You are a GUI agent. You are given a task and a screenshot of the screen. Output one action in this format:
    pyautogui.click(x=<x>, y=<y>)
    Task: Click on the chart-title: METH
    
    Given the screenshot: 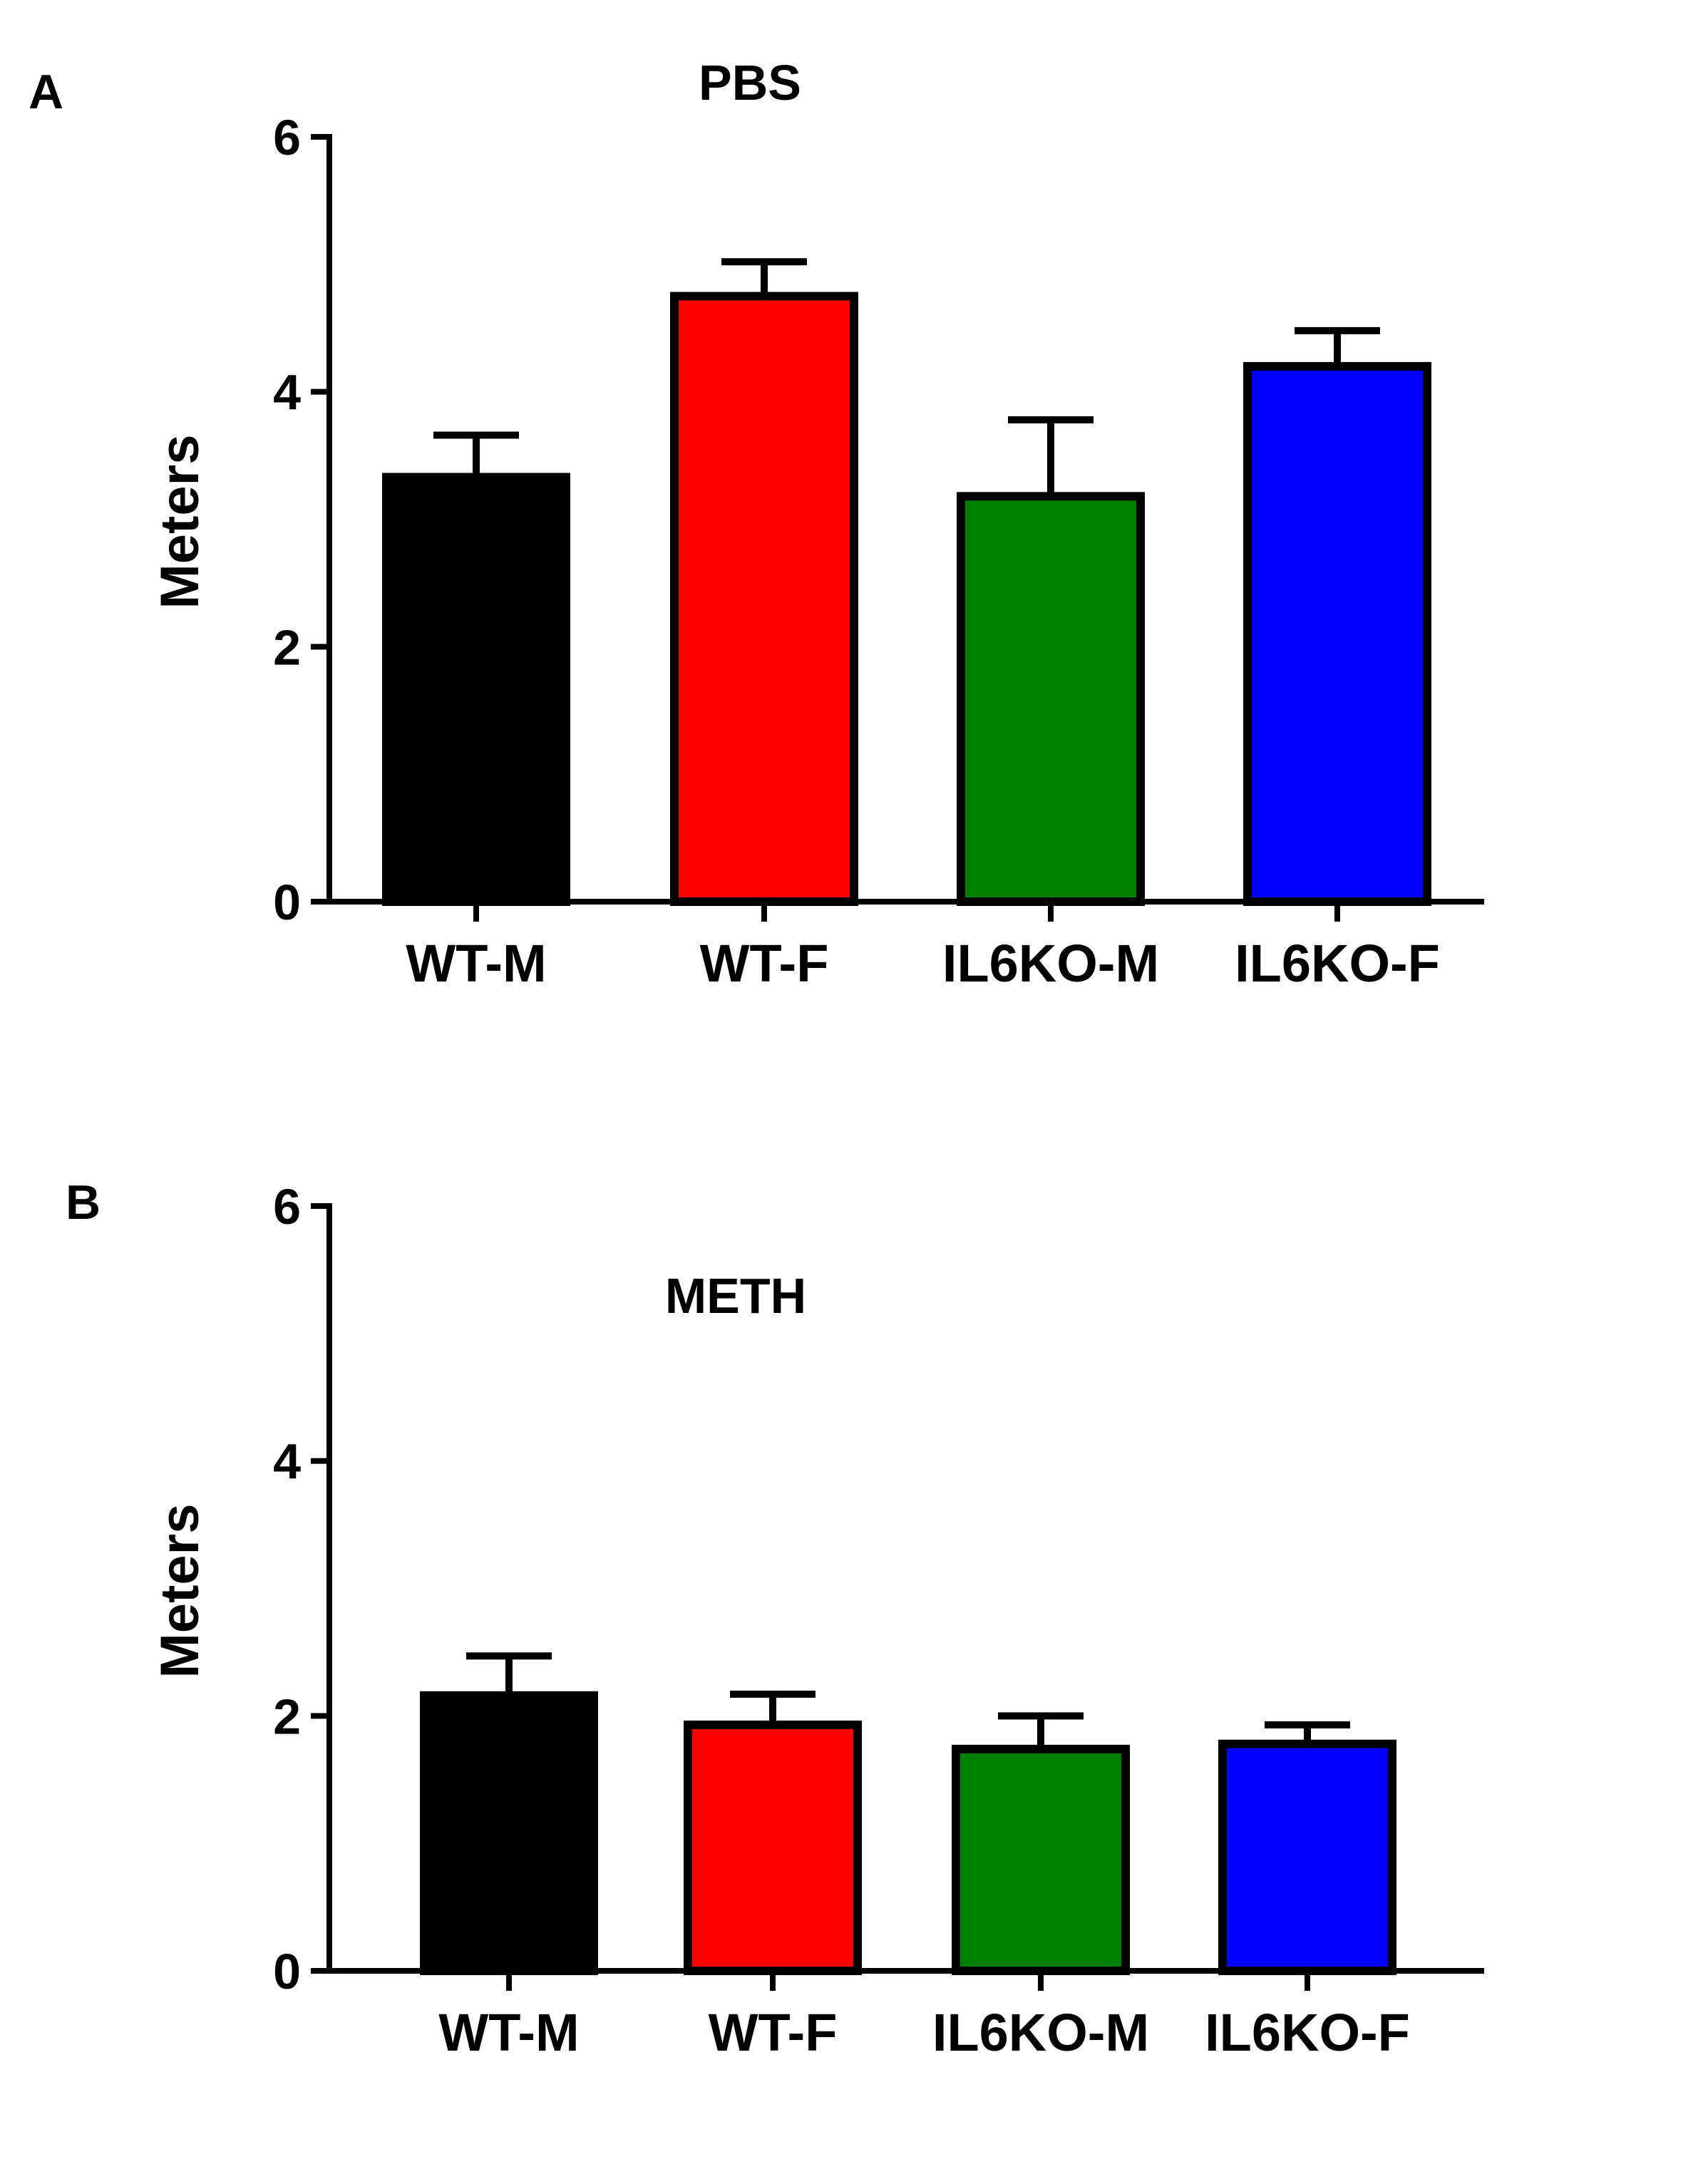 What is the action you would take?
    pyautogui.click(x=735, y=1296)
    